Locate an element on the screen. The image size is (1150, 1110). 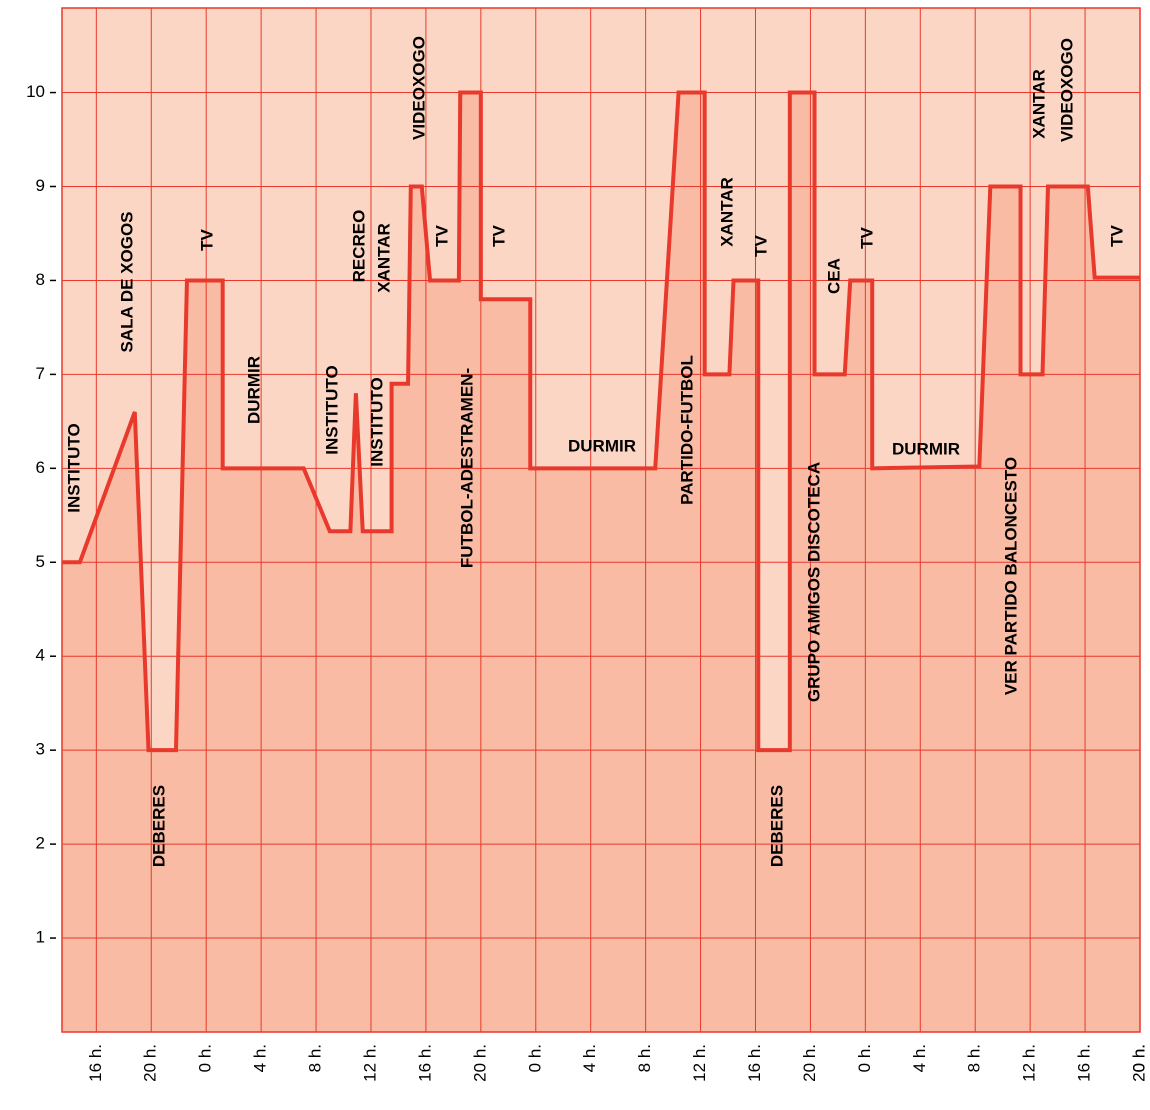
y-tick-label: 10 is located at coordinates (35, 91).